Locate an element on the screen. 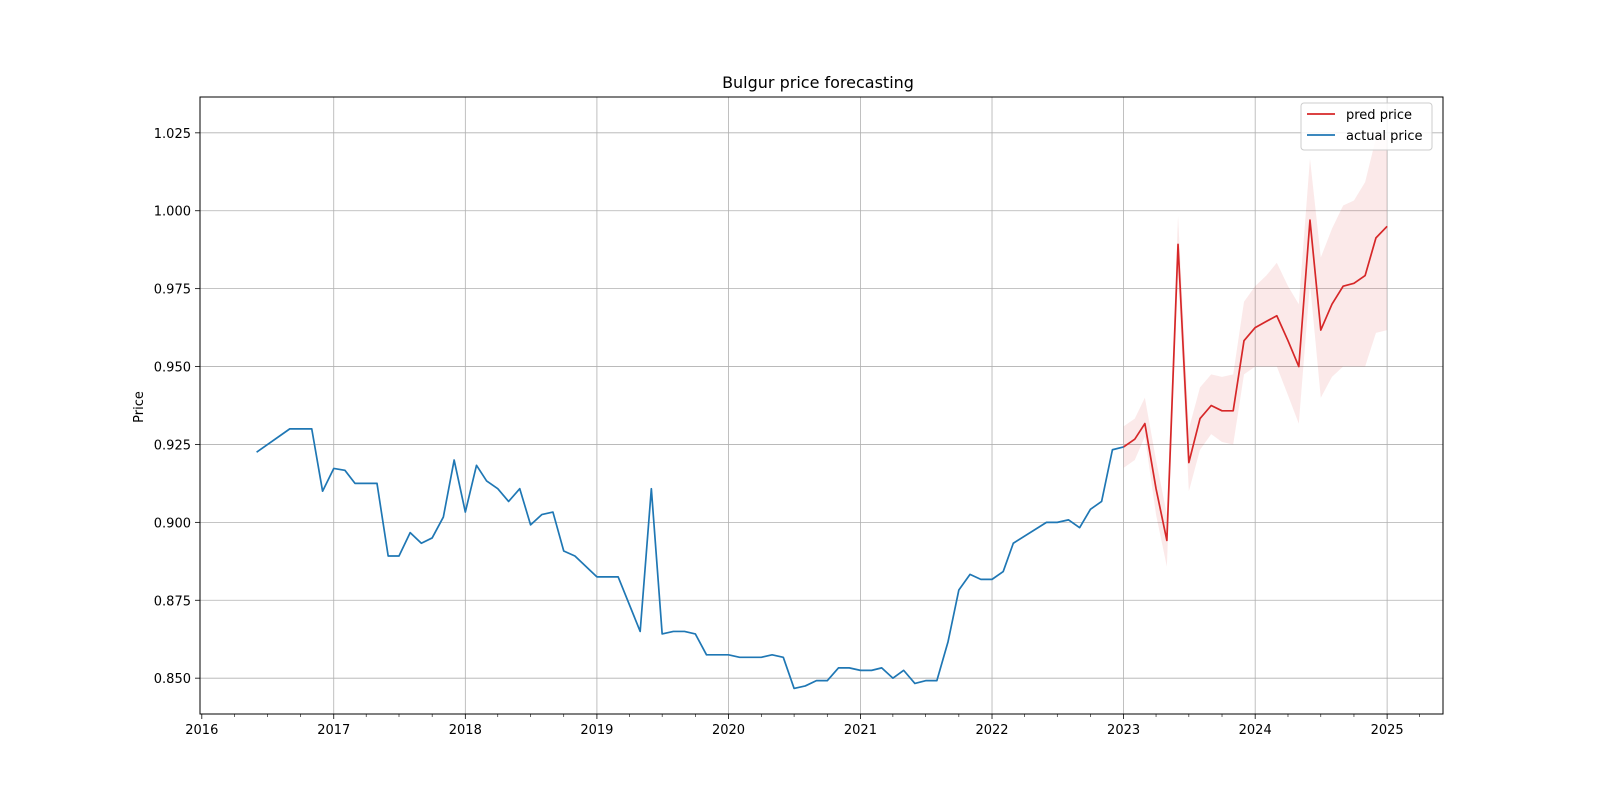 This screenshot has width=1600, height=800. x-tick-label: 2020 is located at coordinates (728, 730).